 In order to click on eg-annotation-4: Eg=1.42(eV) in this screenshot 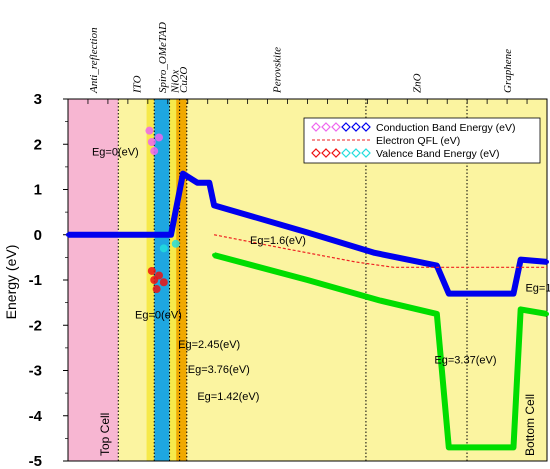, I will do `click(228, 397)`.